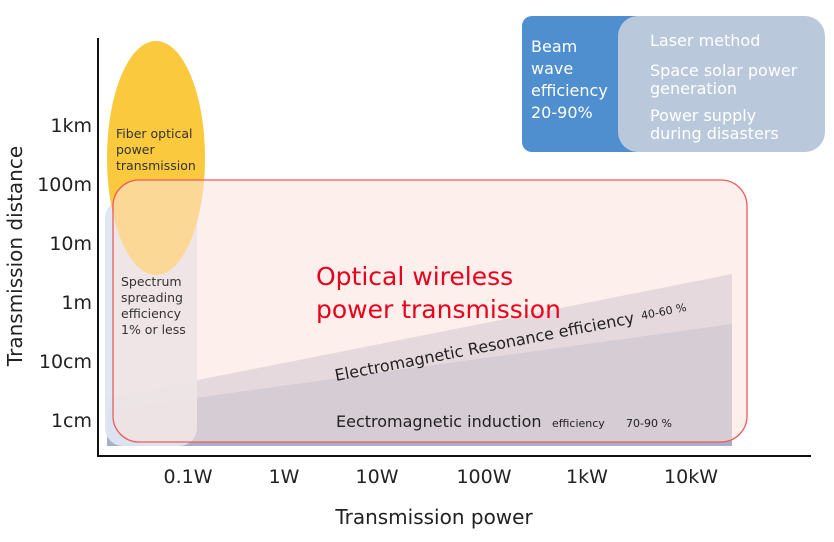 This screenshot has height=542, width=834. Describe the element at coordinates (649, 423) in the screenshot. I see `induction-efficiency: 70-90 %` at that location.